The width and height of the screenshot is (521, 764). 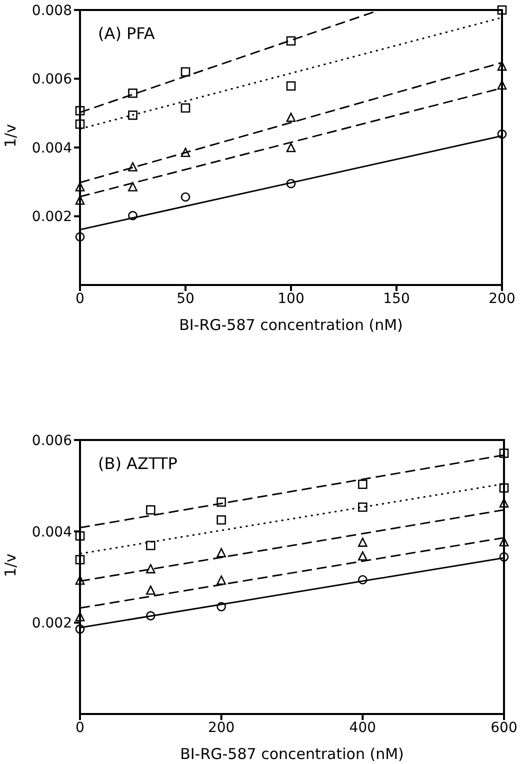 What do you see at coordinates (291, 298) in the screenshot?
I see `x-tick-label: 100` at bounding box center [291, 298].